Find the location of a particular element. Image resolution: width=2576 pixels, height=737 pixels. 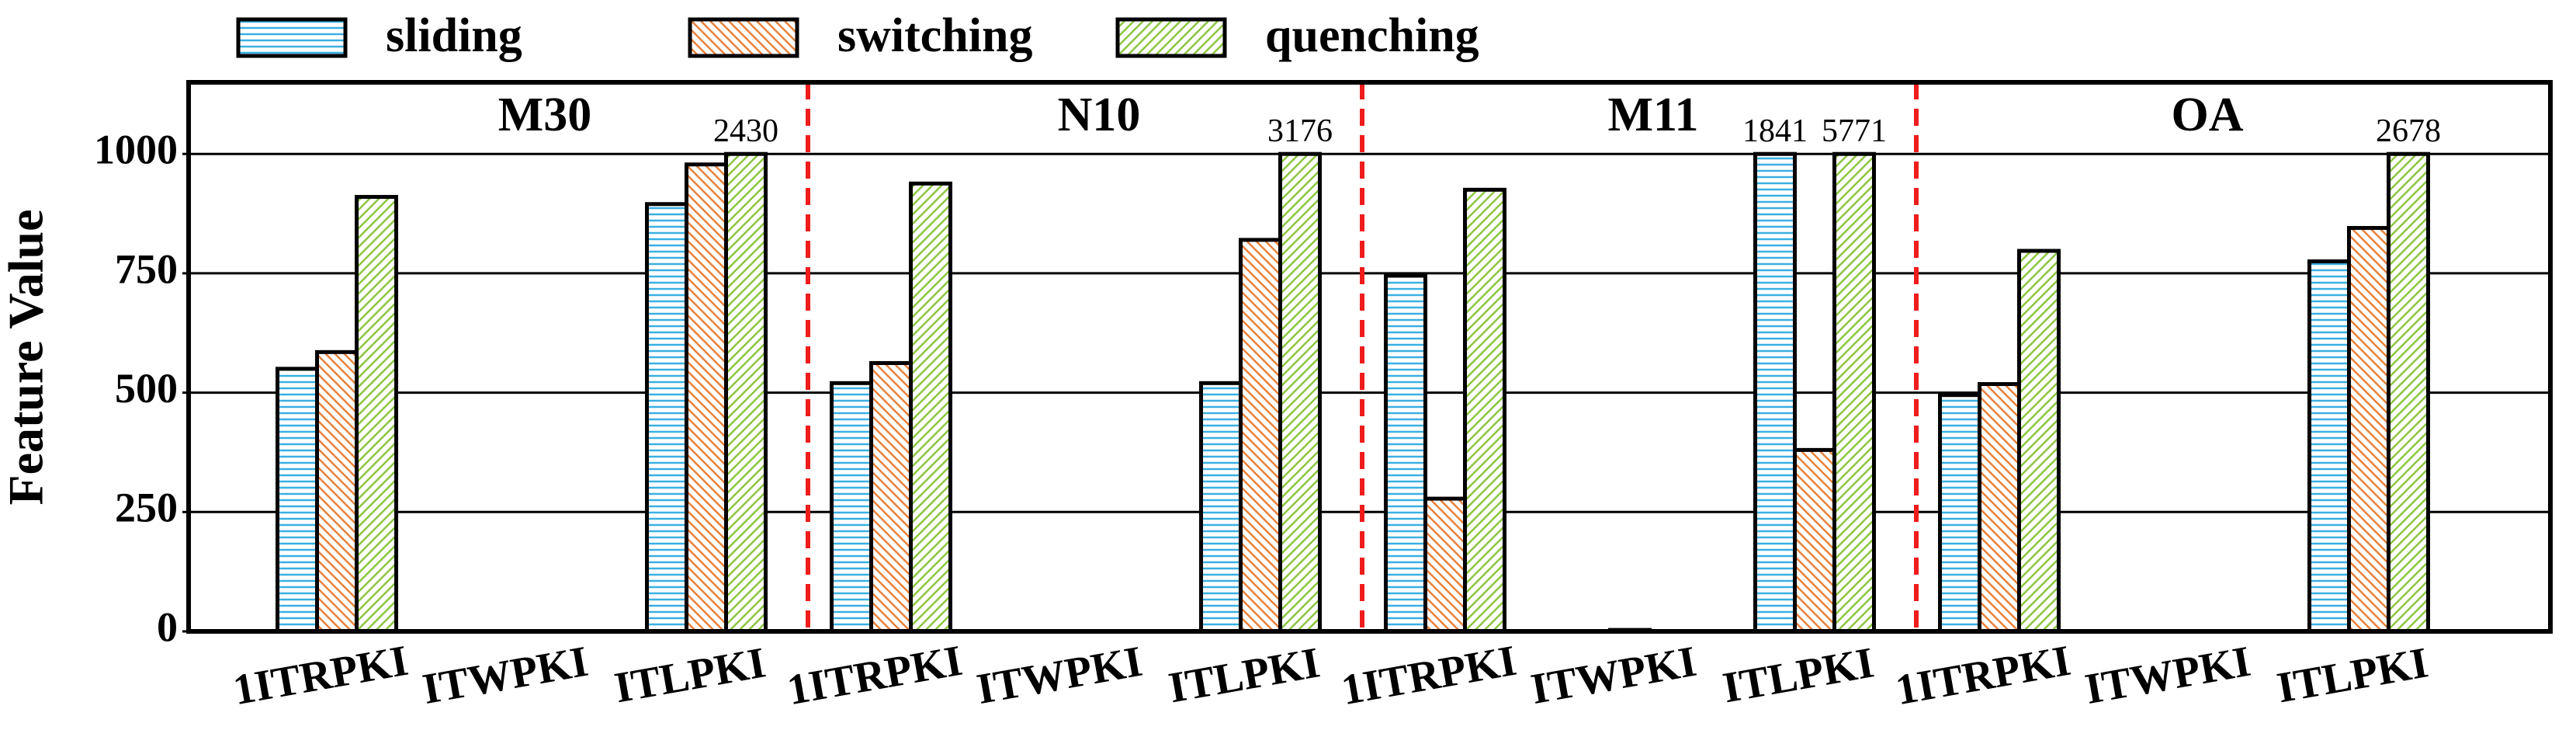

value-label: 2678 is located at coordinates (2408, 131).